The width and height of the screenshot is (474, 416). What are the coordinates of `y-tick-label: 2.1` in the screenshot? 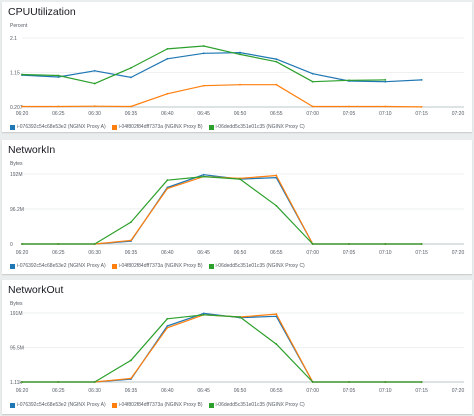 It's located at (13, 39).